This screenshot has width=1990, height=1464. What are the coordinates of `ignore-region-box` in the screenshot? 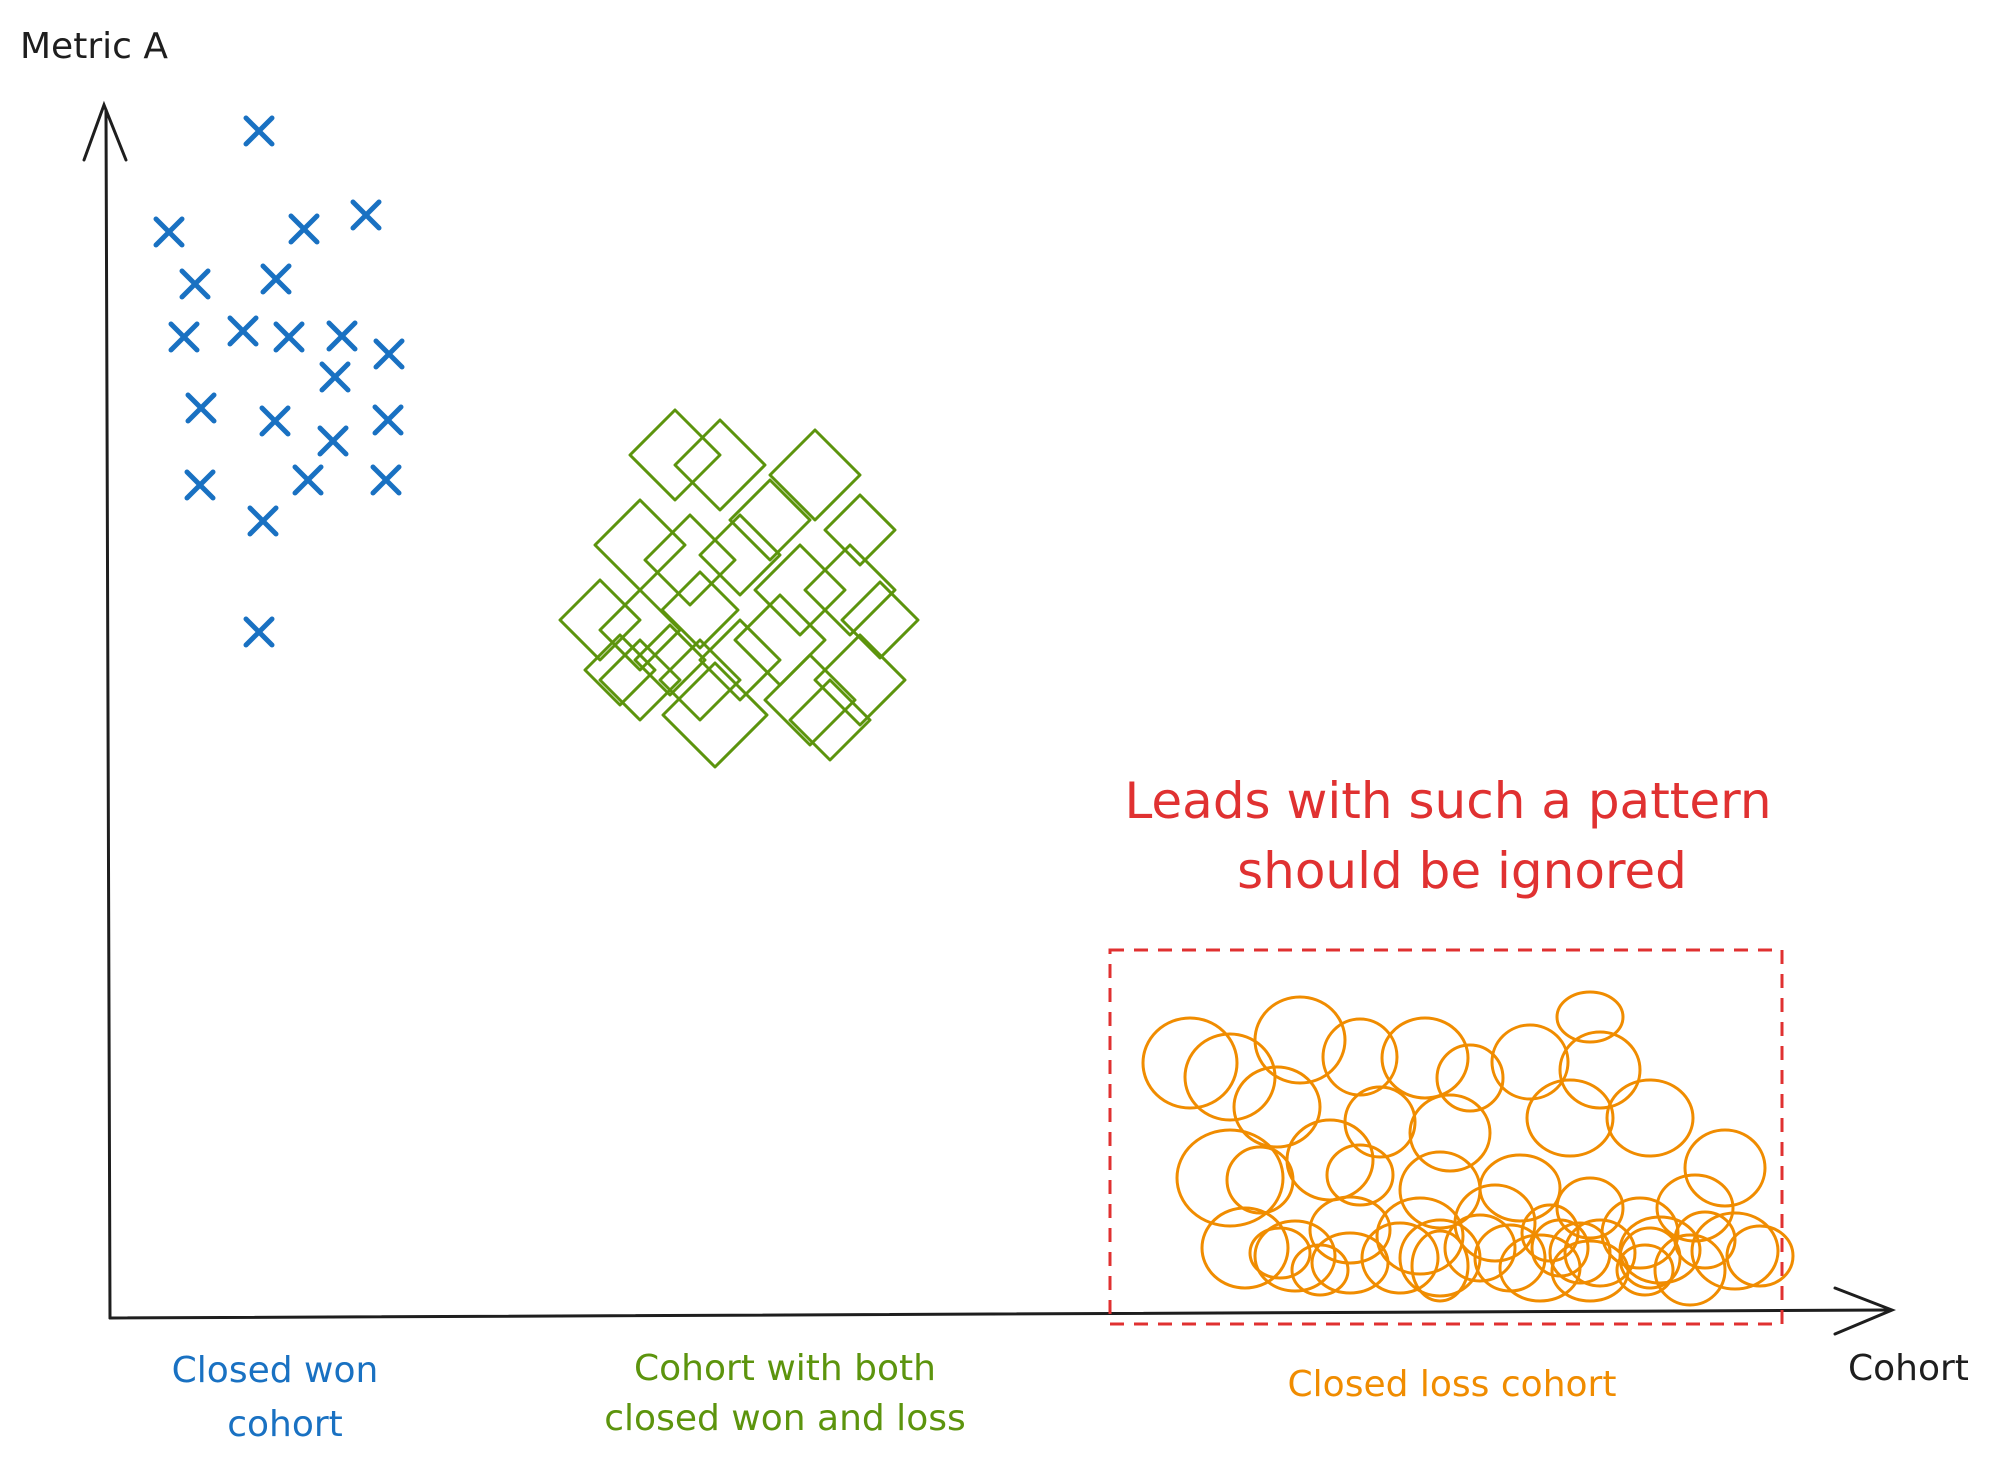 It's located at (1446, 1137).